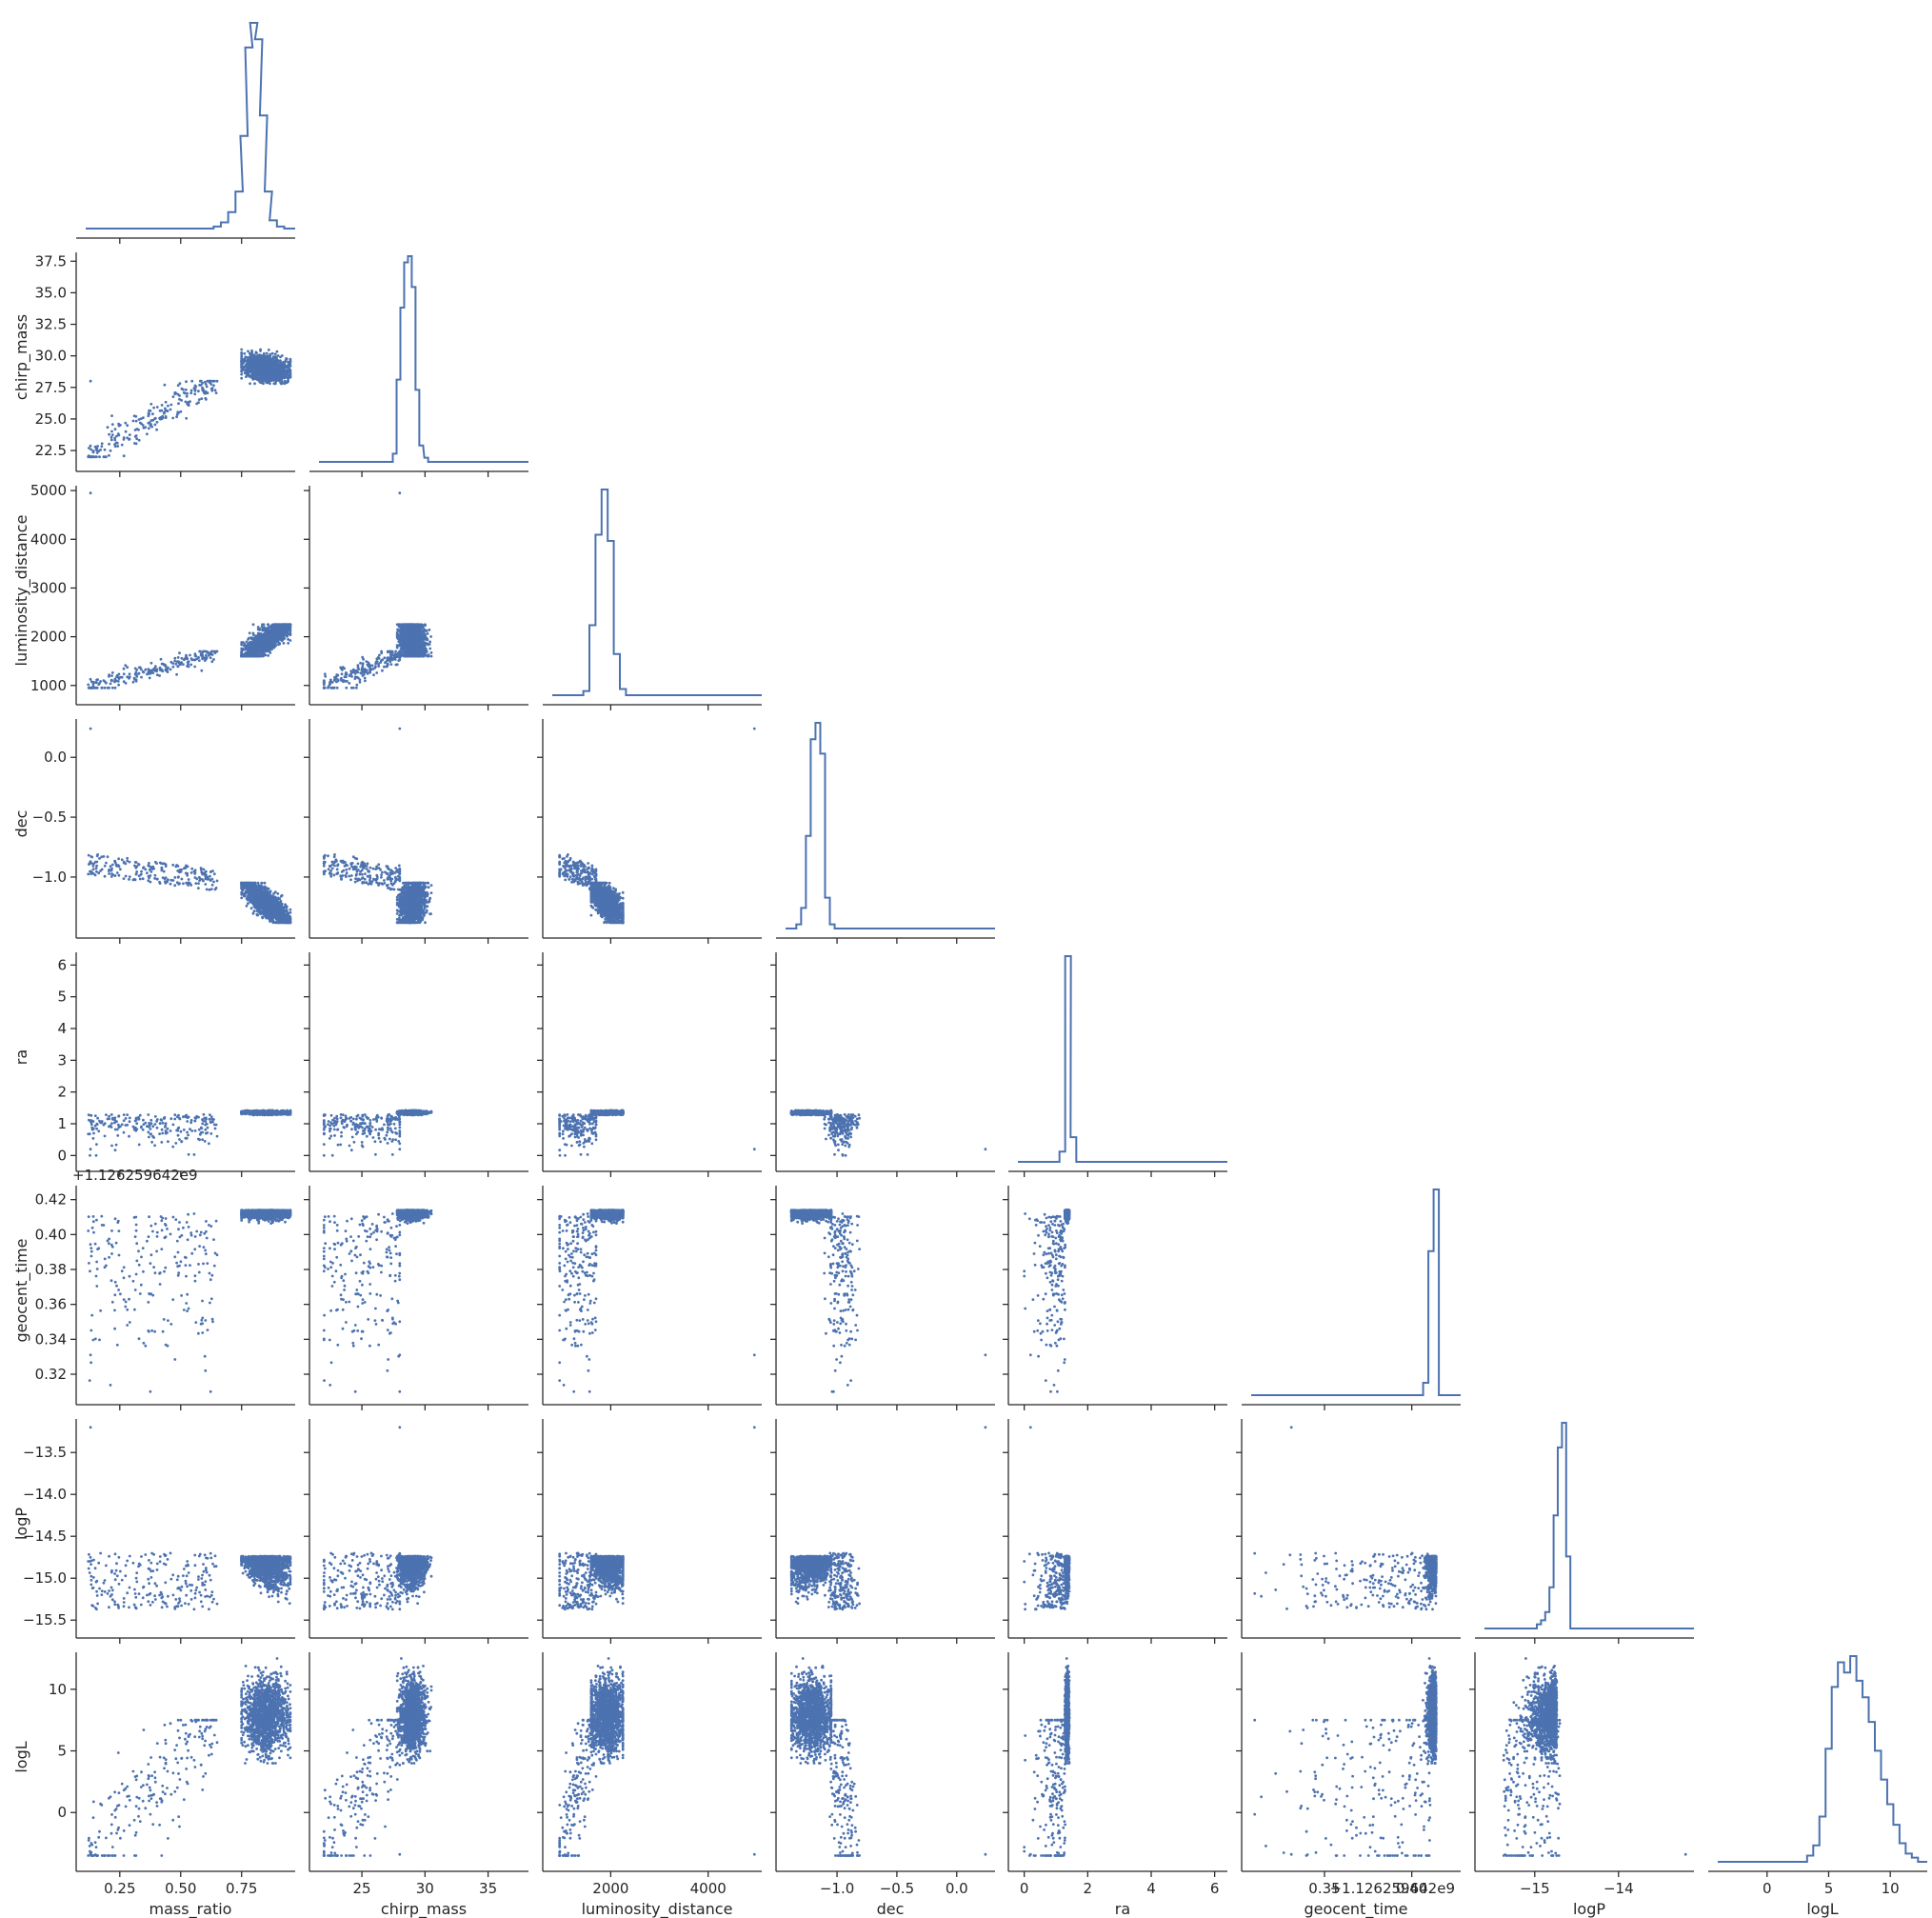  What do you see at coordinates (51, 356) in the screenshot?
I see `y-tick-label: 30.0` at bounding box center [51, 356].